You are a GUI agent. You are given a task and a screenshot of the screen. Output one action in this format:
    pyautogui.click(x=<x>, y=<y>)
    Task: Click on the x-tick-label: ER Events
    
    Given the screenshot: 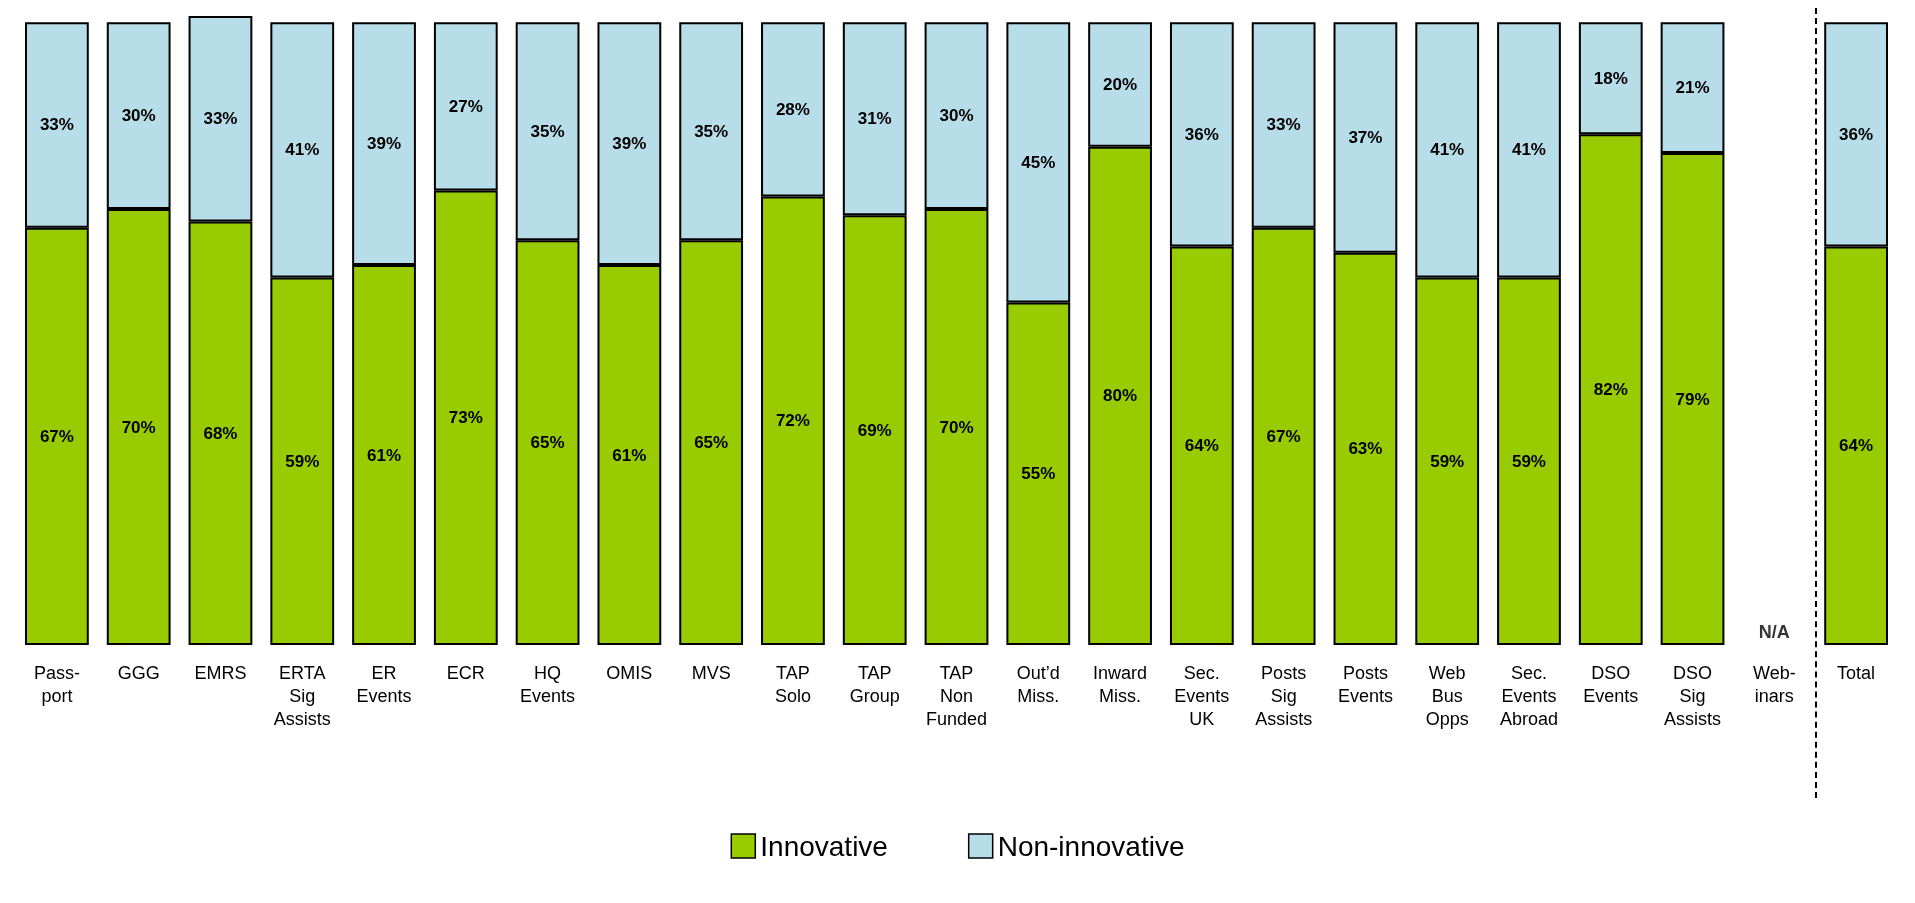 What is the action you would take?
    pyautogui.click(x=384, y=684)
    